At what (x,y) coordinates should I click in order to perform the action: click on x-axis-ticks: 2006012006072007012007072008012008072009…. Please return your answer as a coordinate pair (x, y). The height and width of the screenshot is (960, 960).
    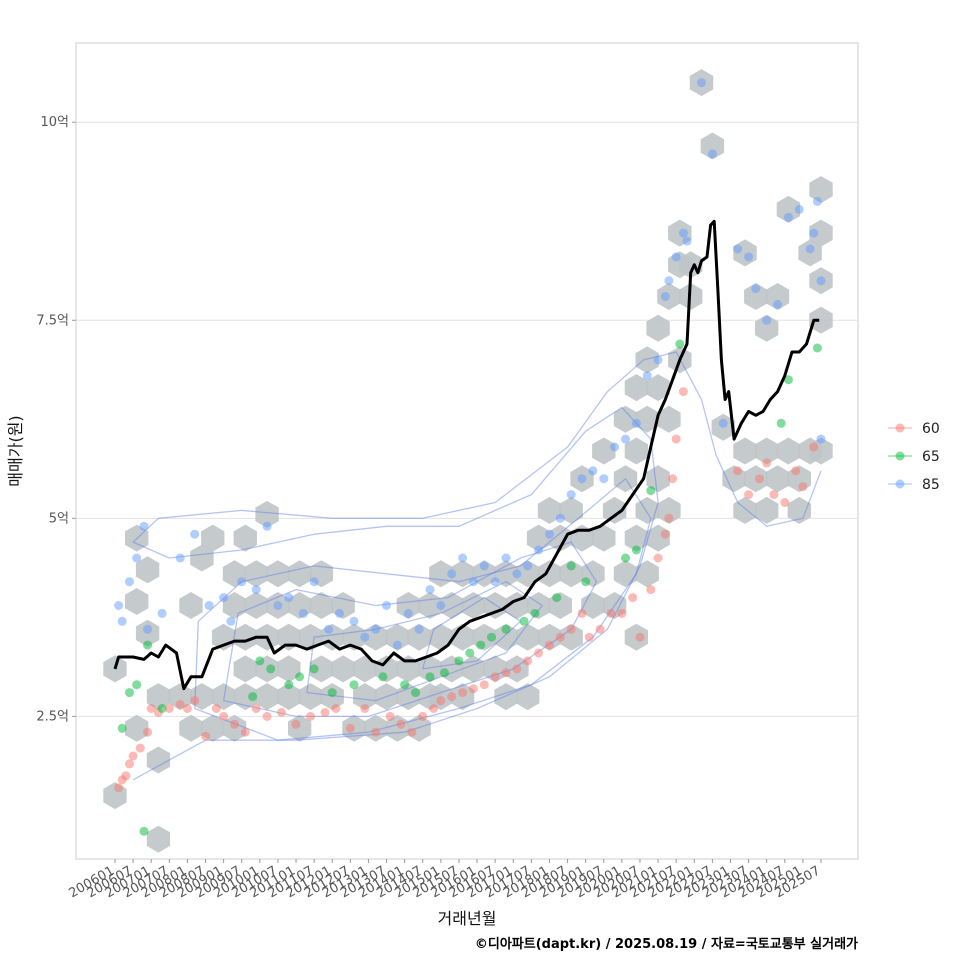
    Looking at the image, I should click on (445, 880).